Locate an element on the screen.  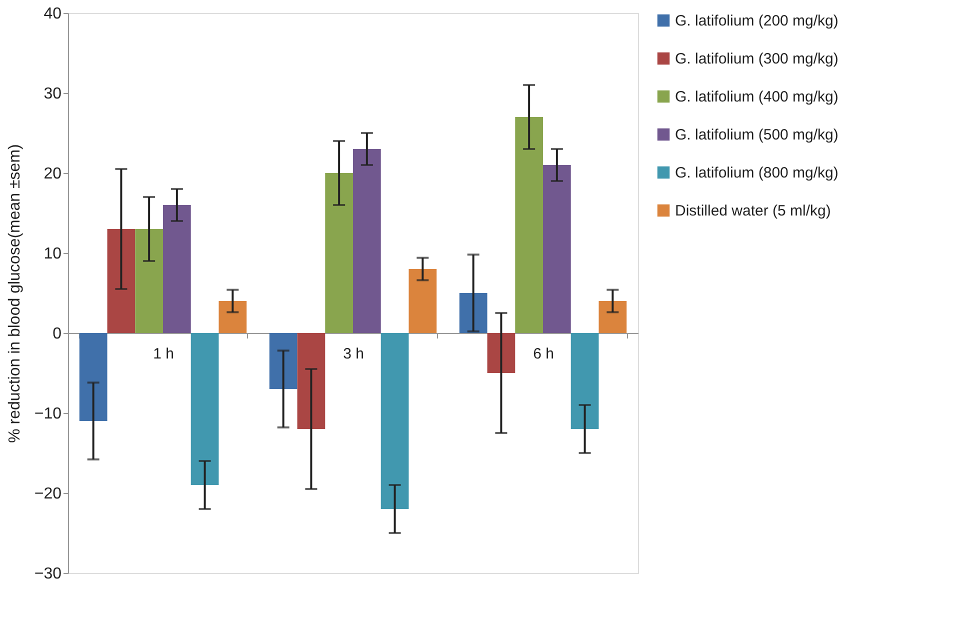
legend-label: Distilled water (5 ml/kg) is located at coordinates (753, 211).